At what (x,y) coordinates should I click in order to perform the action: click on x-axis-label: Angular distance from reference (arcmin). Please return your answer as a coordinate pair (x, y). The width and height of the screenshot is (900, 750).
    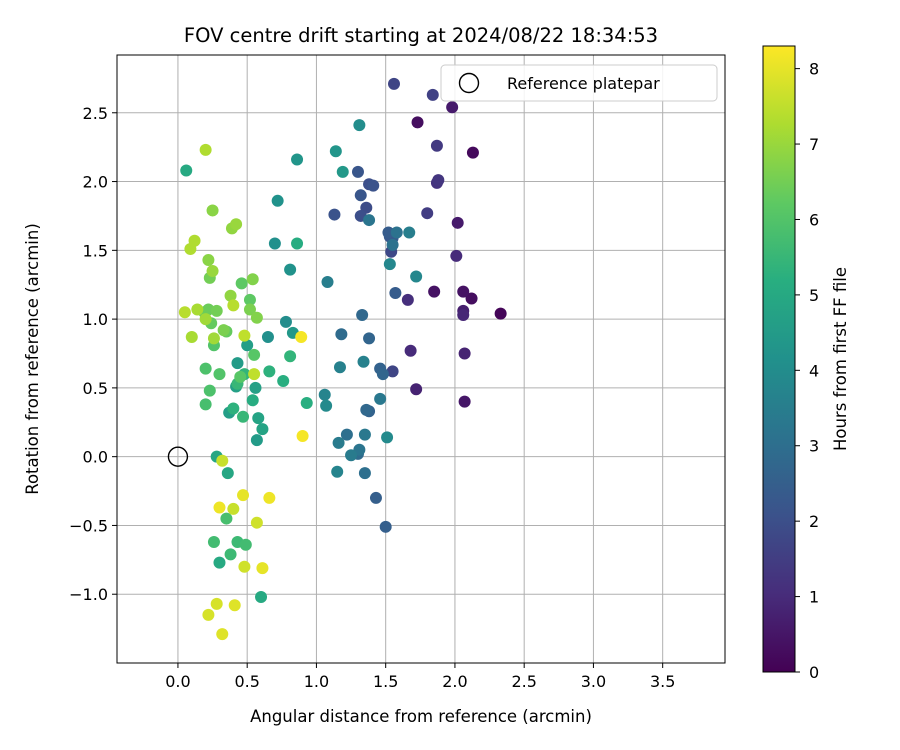
    Looking at the image, I should click on (421, 716).